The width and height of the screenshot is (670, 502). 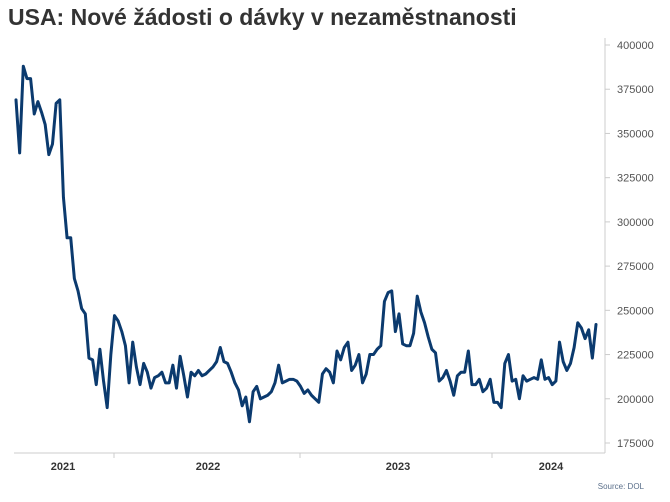 What do you see at coordinates (635, 267) in the screenshot?
I see `y-tick-label: 275000` at bounding box center [635, 267].